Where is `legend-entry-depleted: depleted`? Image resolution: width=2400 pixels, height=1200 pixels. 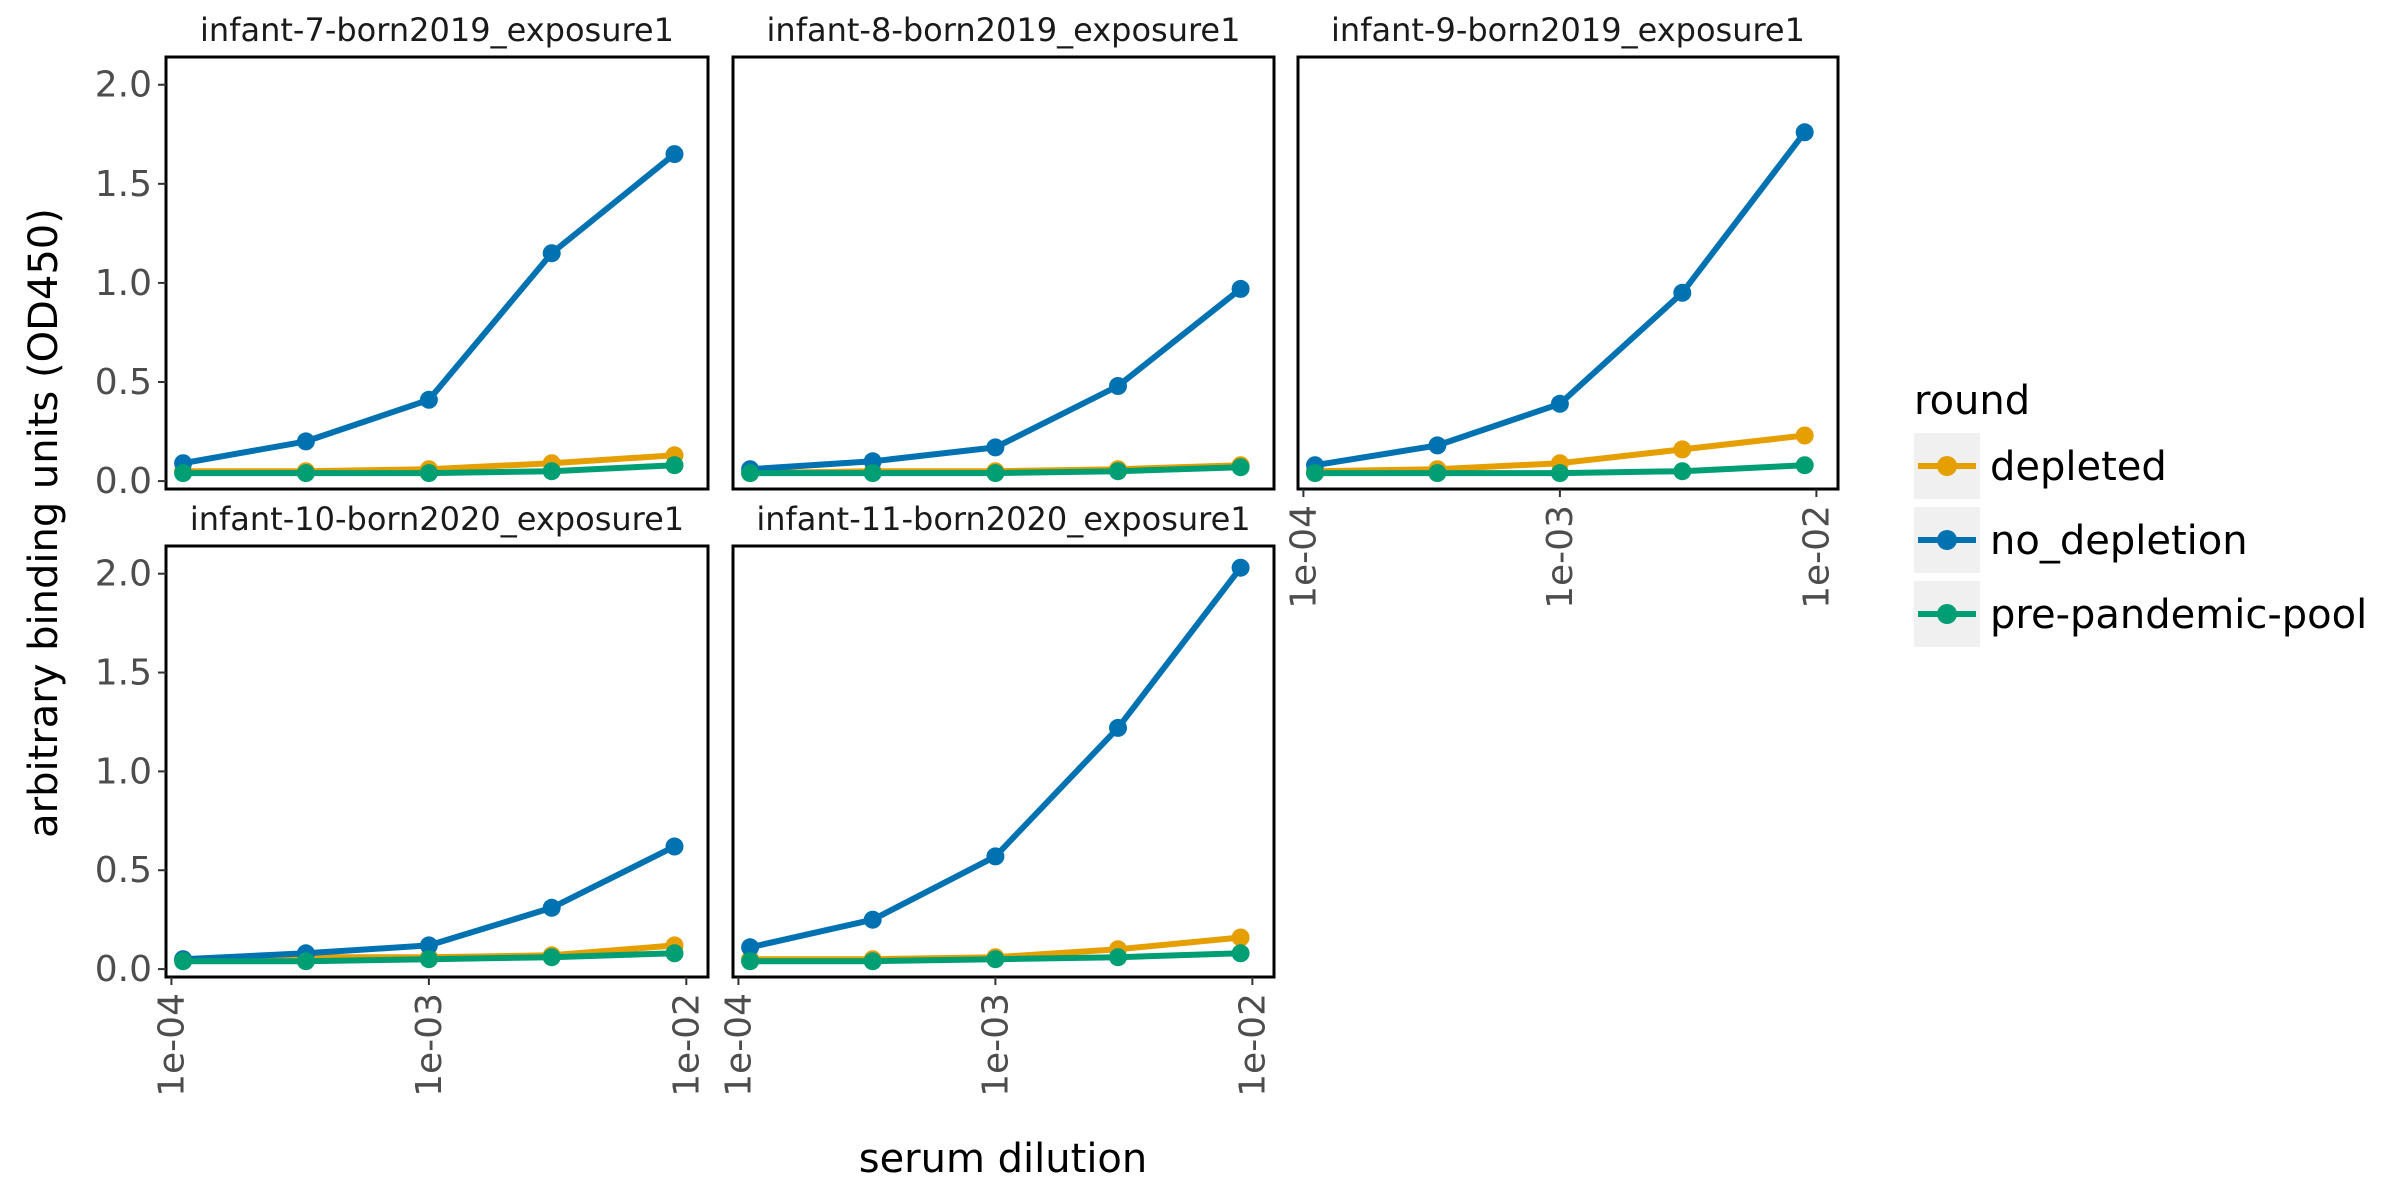
legend-entry-depleted: depleted is located at coordinates (2040, 466).